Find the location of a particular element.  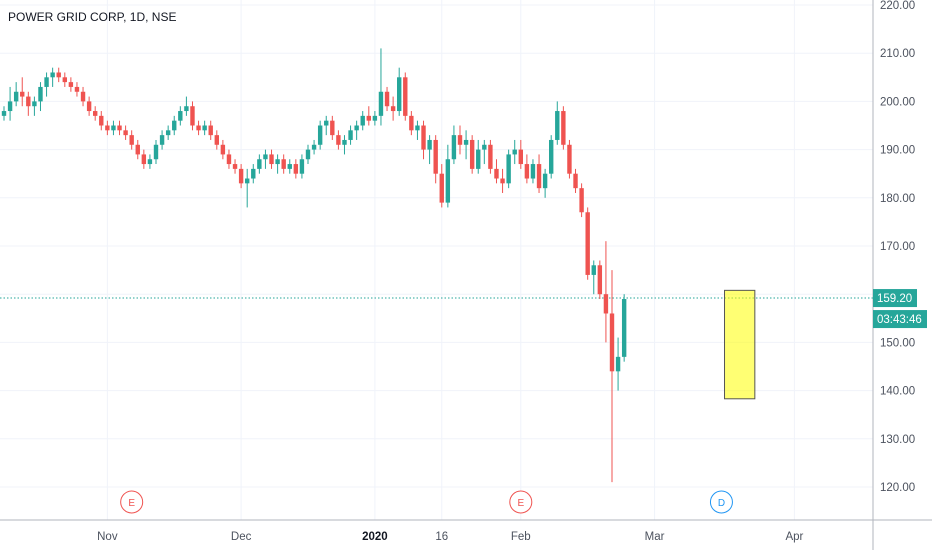

y-tick-label: 190.00 is located at coordinates (897, 151).